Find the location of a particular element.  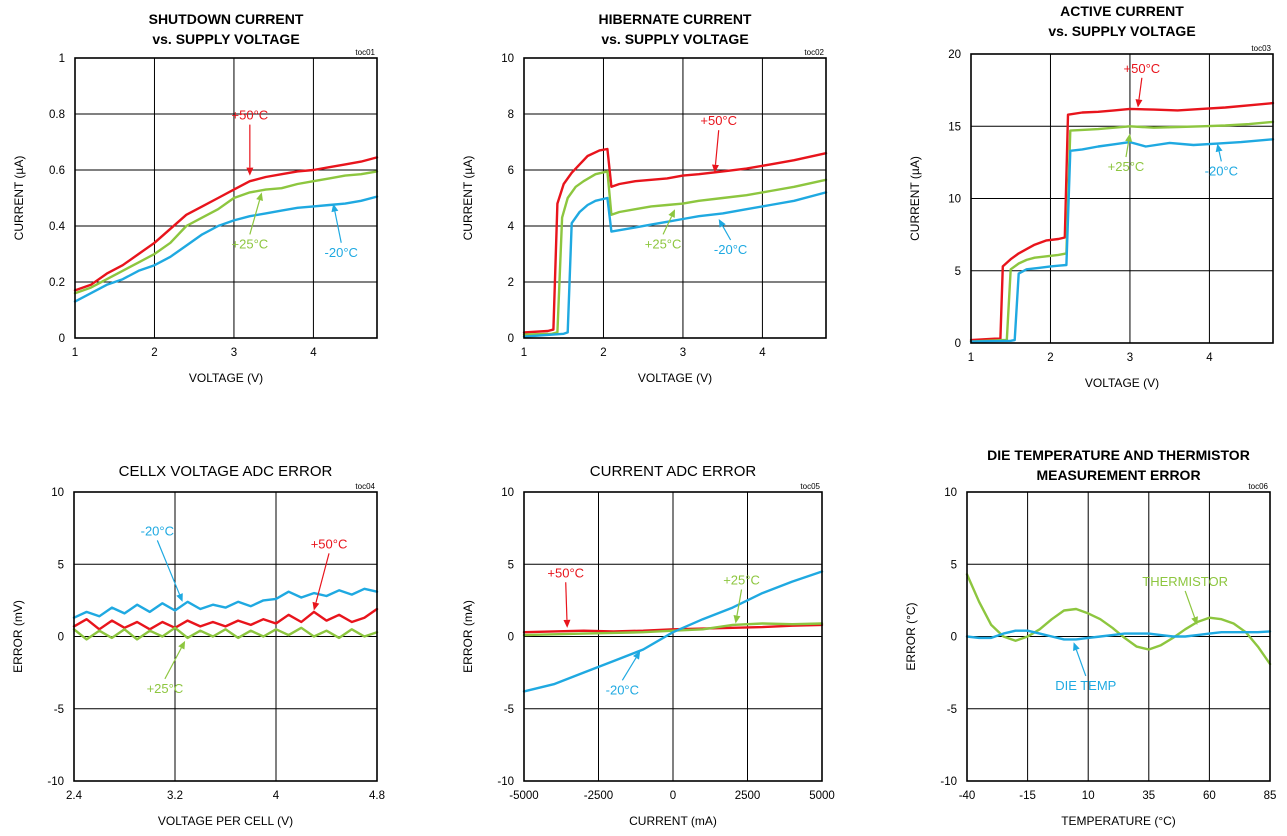

x-tick-label: -40 is located at coordinates (967, 796).